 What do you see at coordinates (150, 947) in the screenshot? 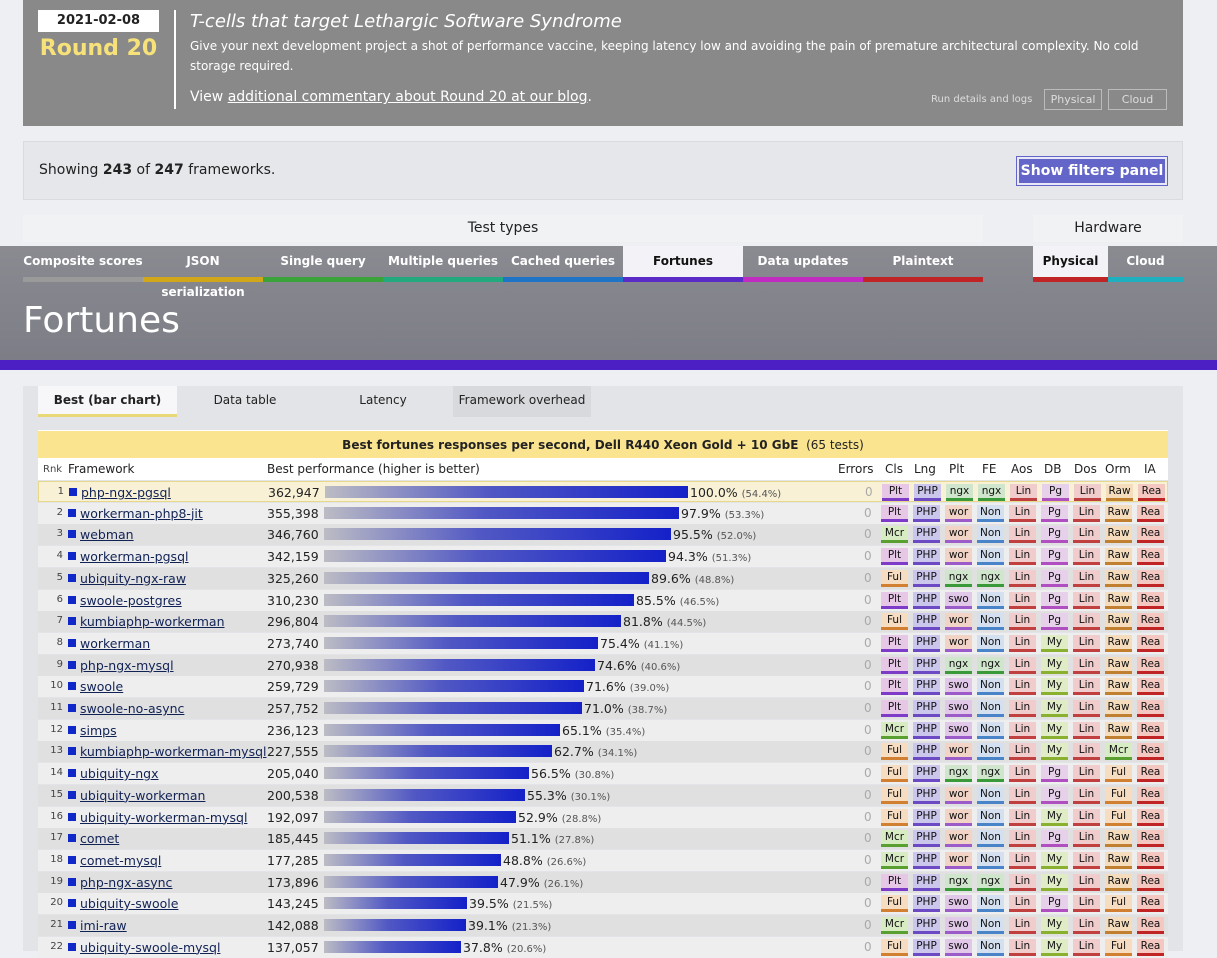
I see `framework-link: ubiquity-swoole-mysql` at bounding box center [150, 947].